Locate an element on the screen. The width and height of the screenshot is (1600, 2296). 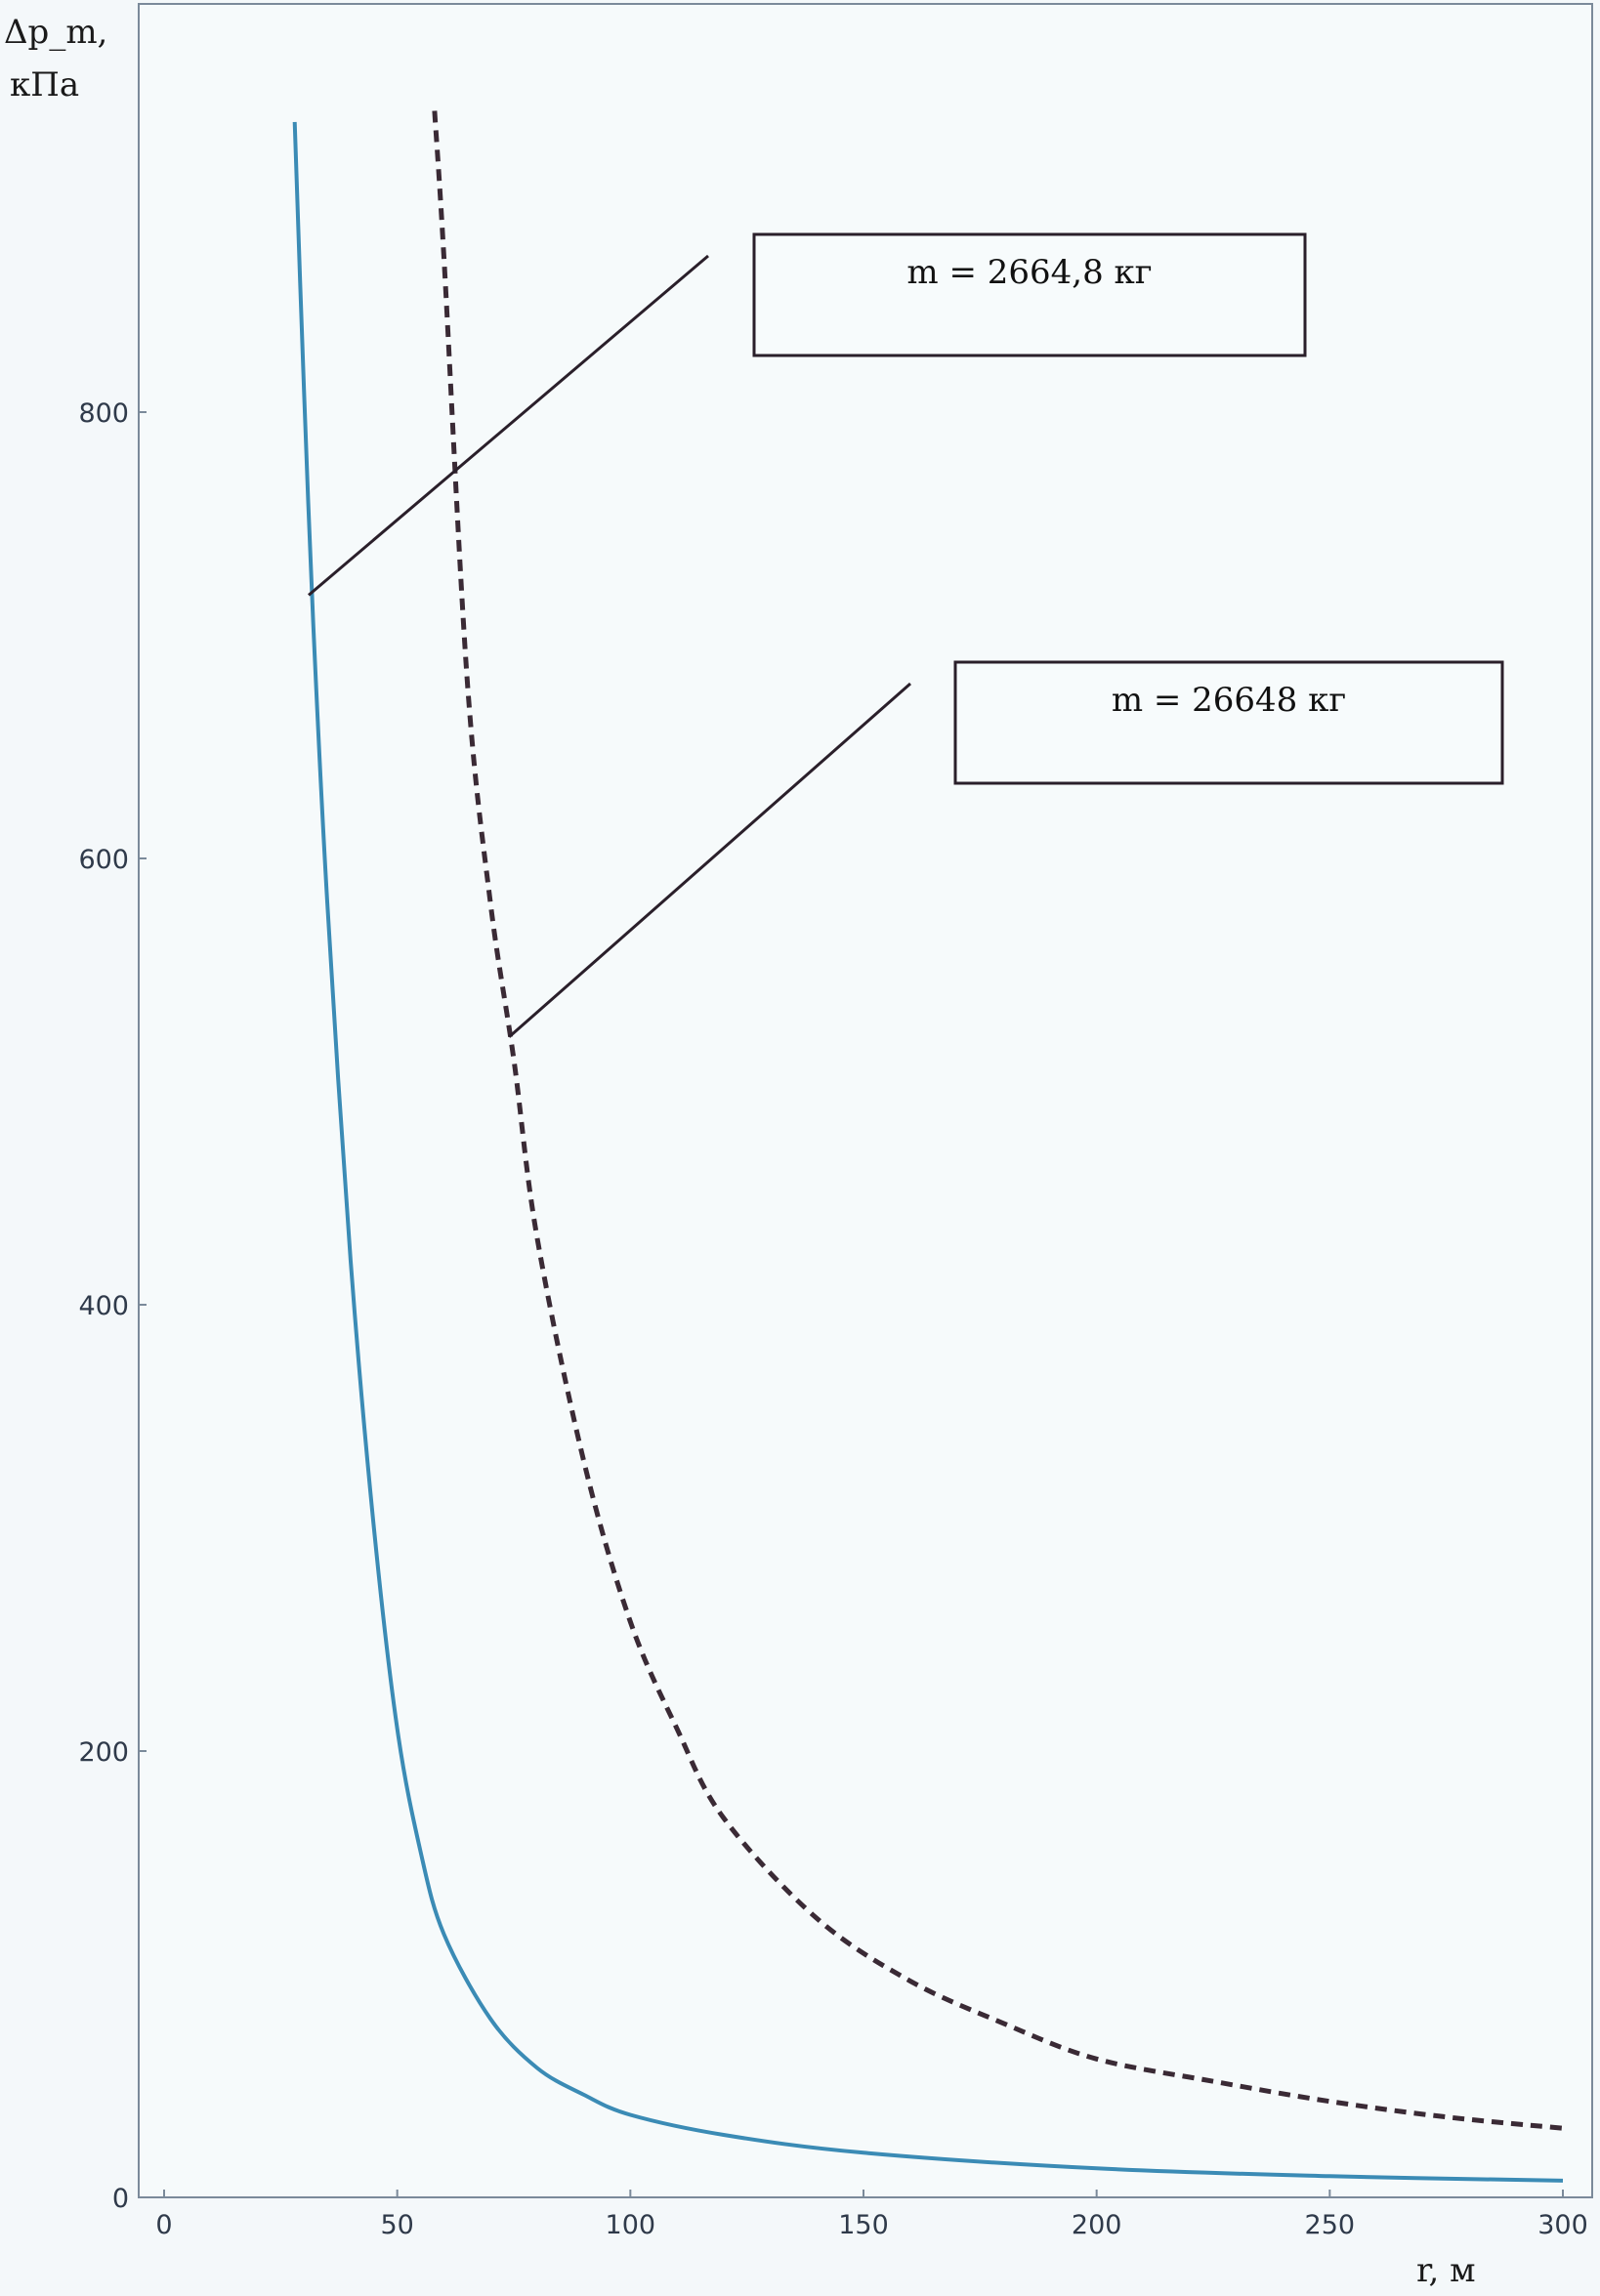
y-tick-label: 0 is located at coordinates (120, 2199).